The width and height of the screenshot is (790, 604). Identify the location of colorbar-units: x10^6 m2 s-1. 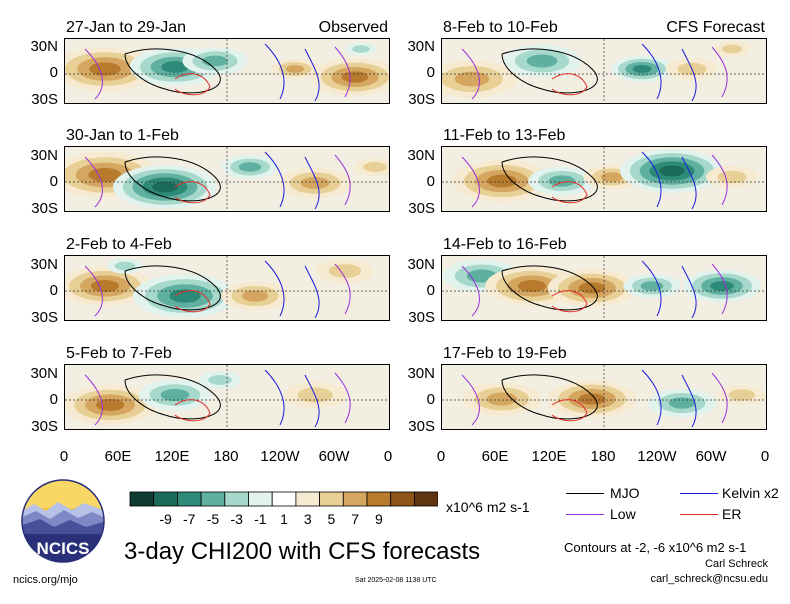
(488, 507).